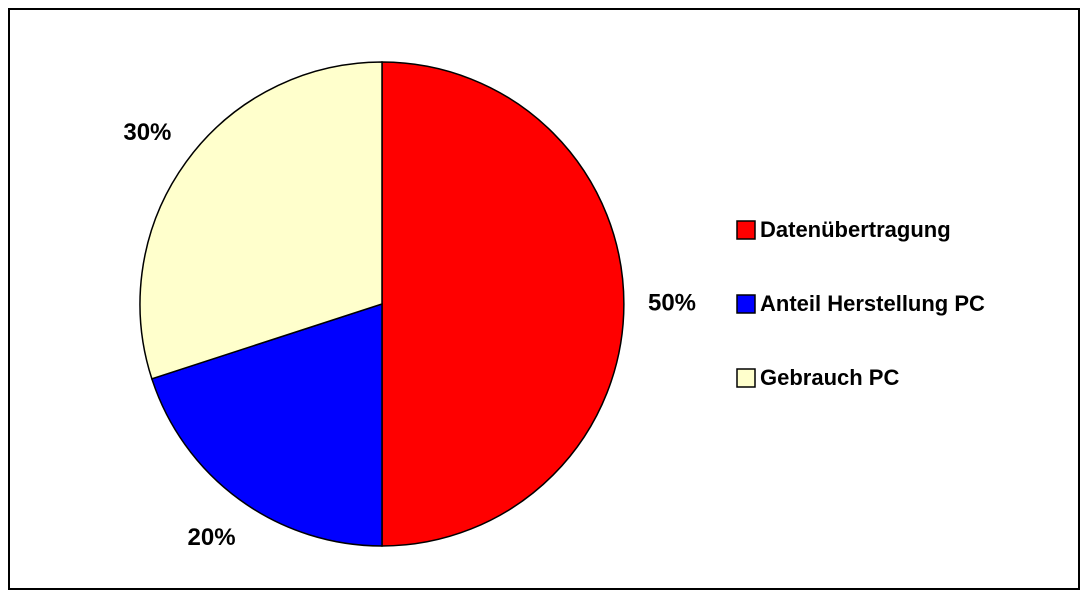 The image size is (1088, 597). What do you see at coordinates (147, 132) in the screenshot?
I see `data-label: 30%` at bounding box center [147, 132].